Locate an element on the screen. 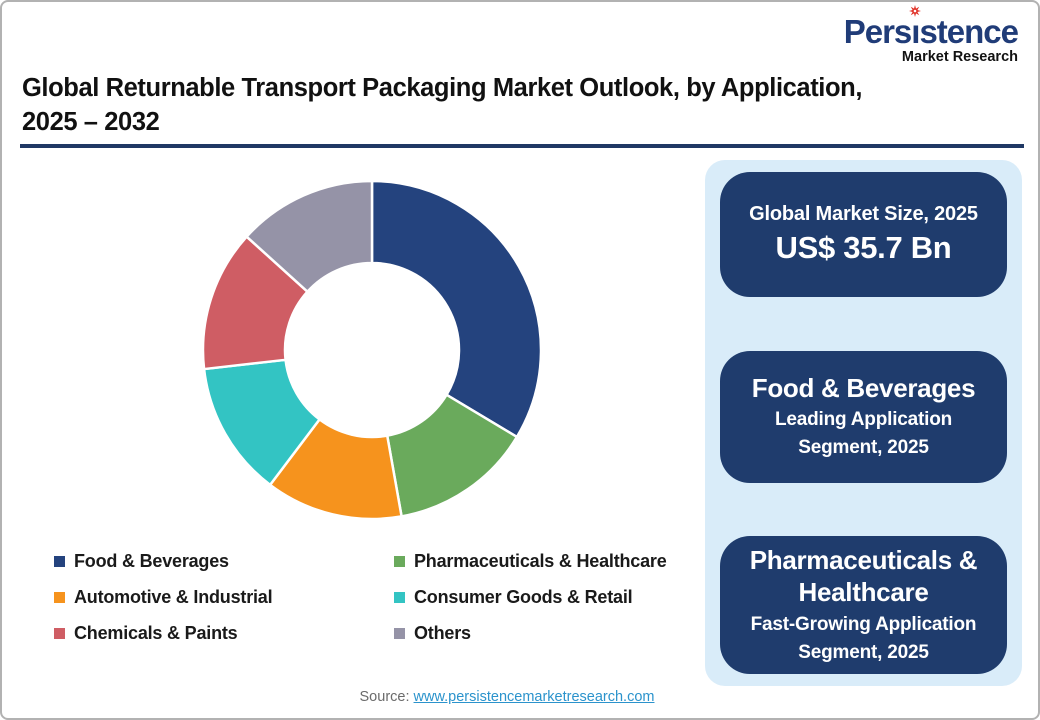  brand-logo: Pers ıstence Market Research is located at coordinates (931, 35).